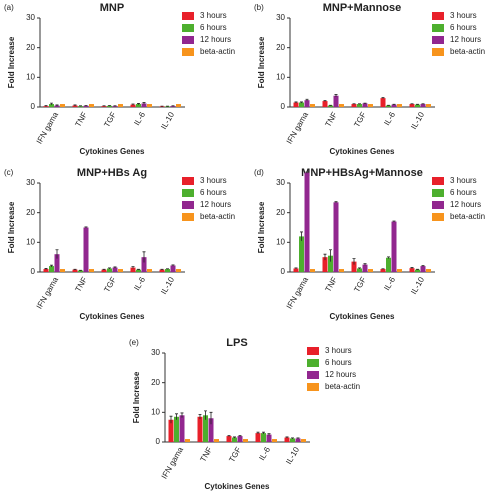 This screenshot has width=493, height=500. Describe the element at coordinates (259, 172) in the screenshot. I see `panel-label: (d)` at that location.